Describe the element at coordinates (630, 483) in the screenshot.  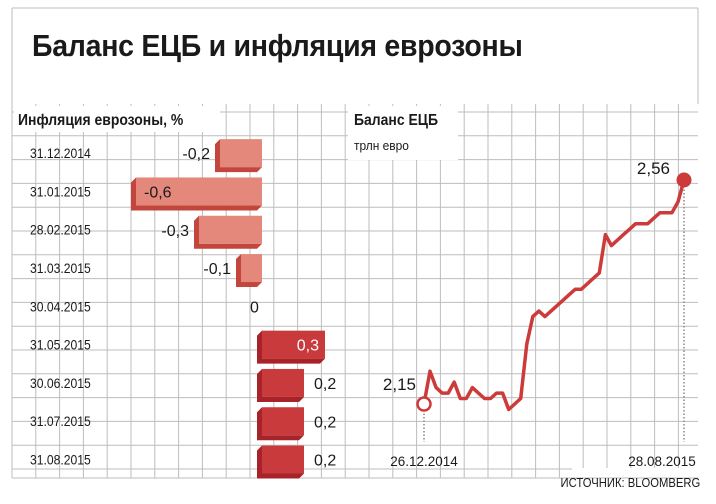
I see `source-note: ИСТОЧНИК: BLOOMBERG` at that location.